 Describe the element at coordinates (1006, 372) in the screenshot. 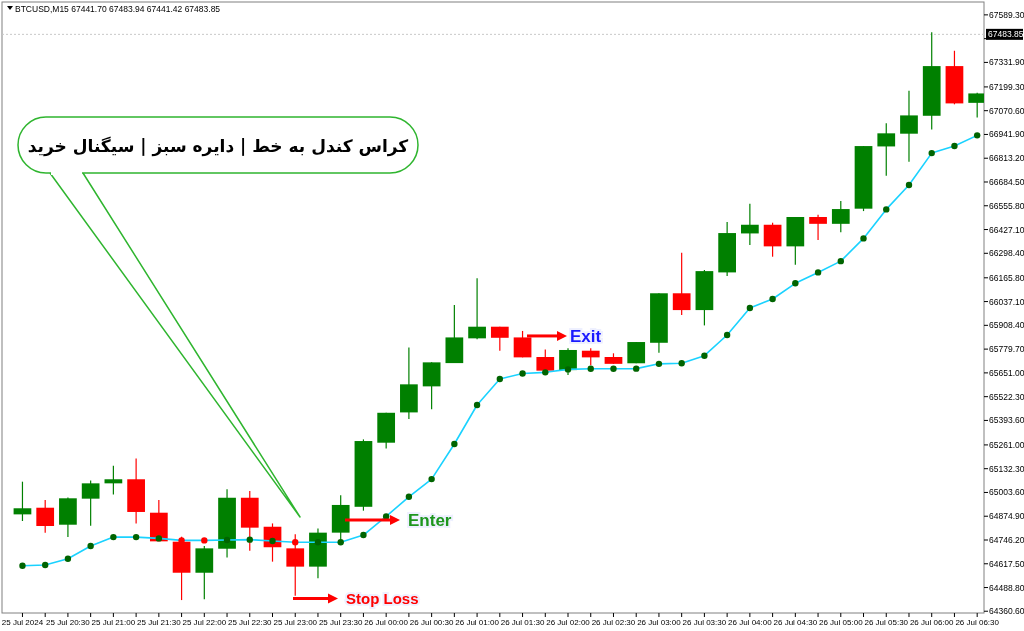

I see `y-tick-label: 65651.00` at that location.